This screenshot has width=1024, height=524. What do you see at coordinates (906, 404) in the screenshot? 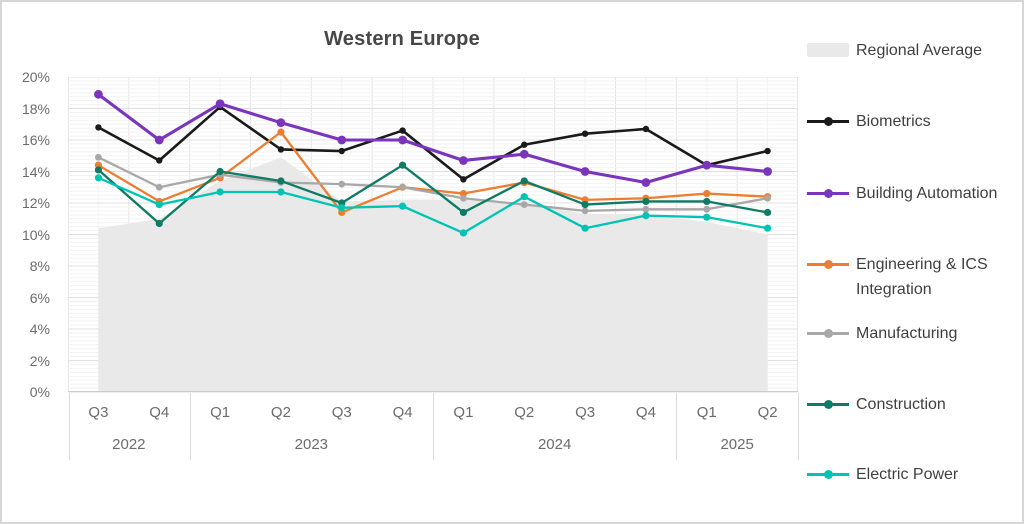
I see `legend-item-construction: Construction` at bounding box center [906, 404].